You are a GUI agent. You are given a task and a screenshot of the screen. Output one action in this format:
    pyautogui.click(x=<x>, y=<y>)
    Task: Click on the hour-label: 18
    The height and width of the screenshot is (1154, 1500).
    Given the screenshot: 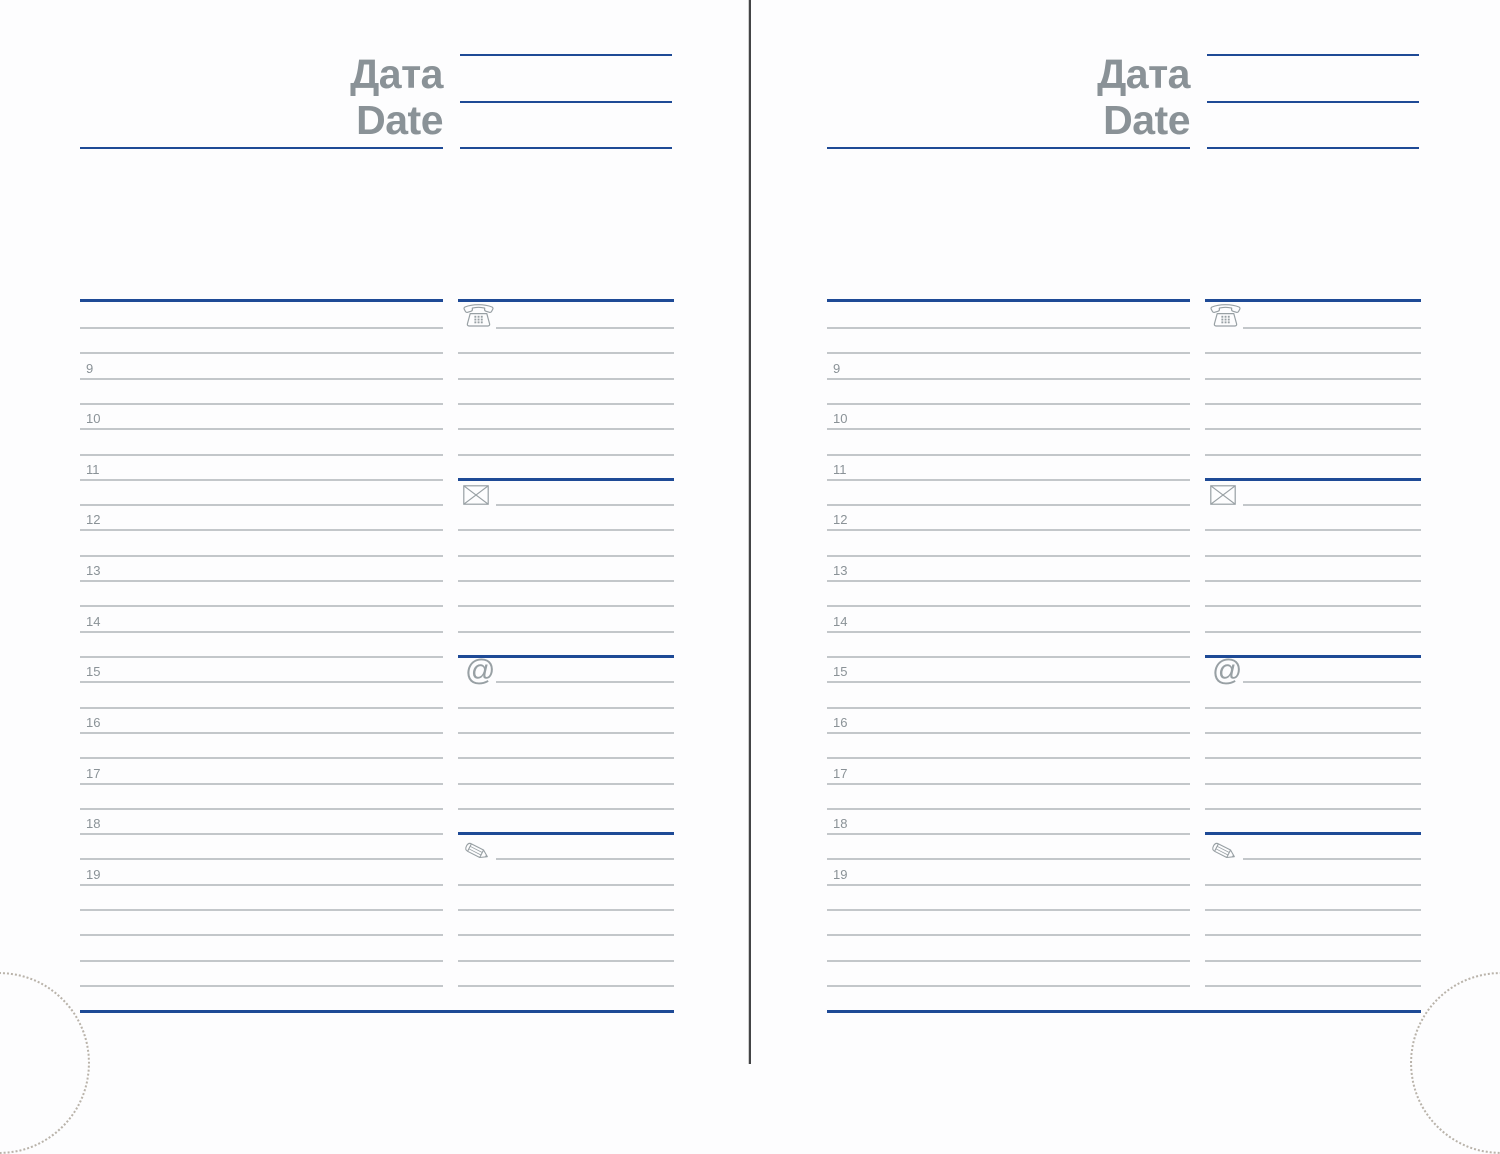 What is the action you would take?
    pyautogui.click(x=93, y=823)
    